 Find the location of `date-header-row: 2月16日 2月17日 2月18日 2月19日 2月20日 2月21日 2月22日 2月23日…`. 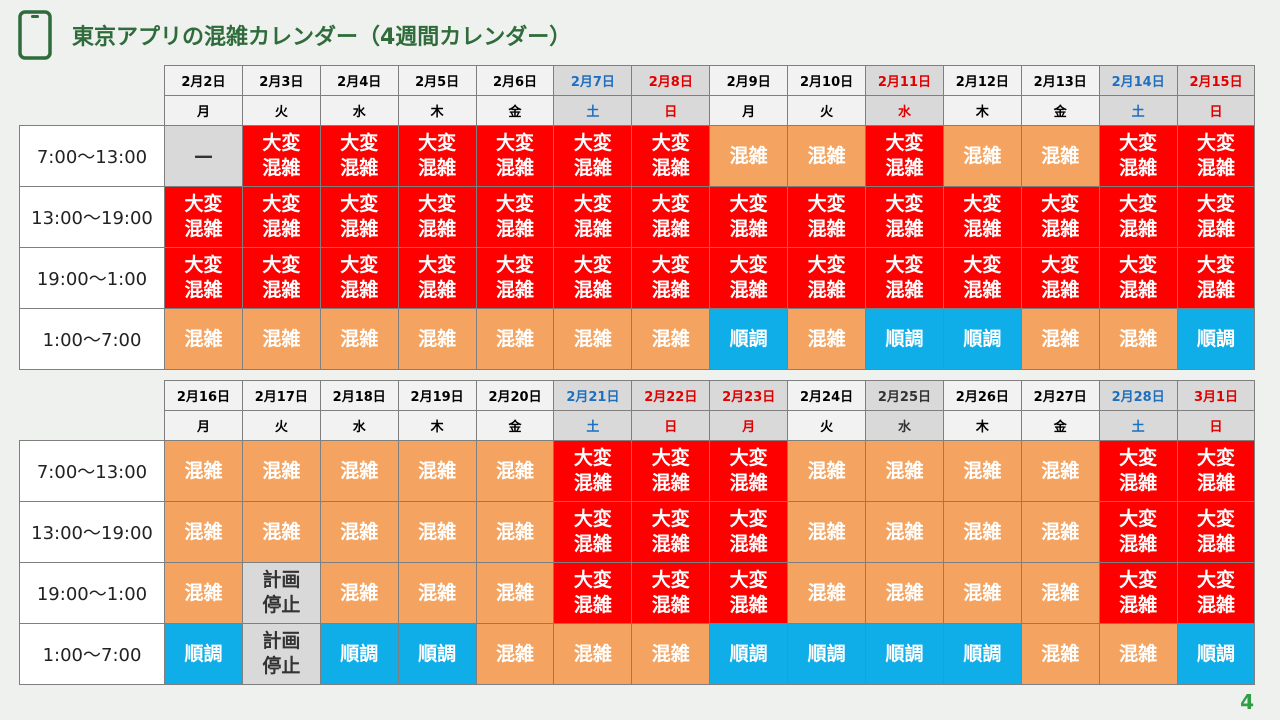

date-header-row: 2月16日 2月17日 2月18日 2月19日 2月20日 2月21日 2月22日 2月23日… is located at coordinates (638, 395).